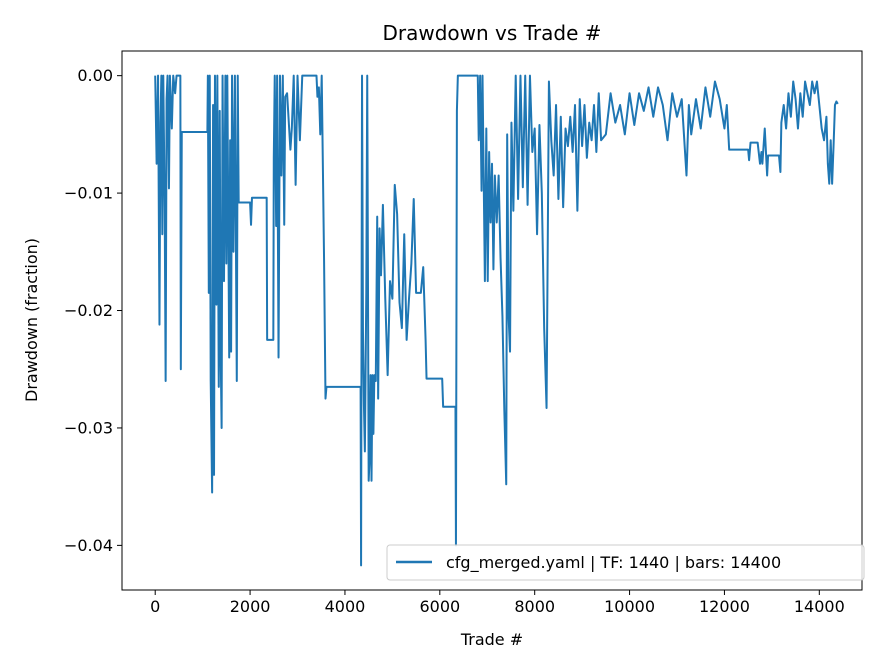  What do you see at coordinates (88, 310) in the screenshot?
I see `y-tick-label: −0.02` at bounding box center [88, 310].